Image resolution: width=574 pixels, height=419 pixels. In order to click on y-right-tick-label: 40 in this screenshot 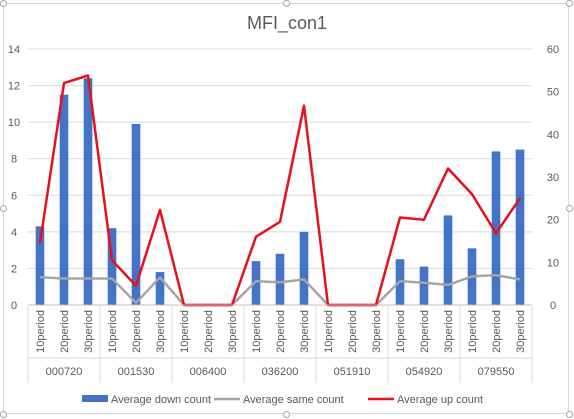, I will do `click(553, 135)`.